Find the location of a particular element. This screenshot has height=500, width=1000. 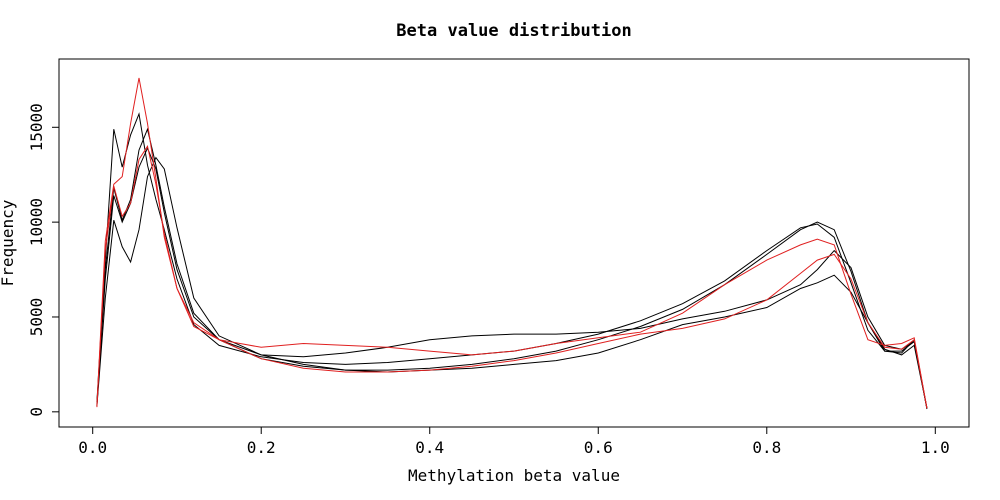

x-tick-label: 0.4 is located at coordinates (429, 447).